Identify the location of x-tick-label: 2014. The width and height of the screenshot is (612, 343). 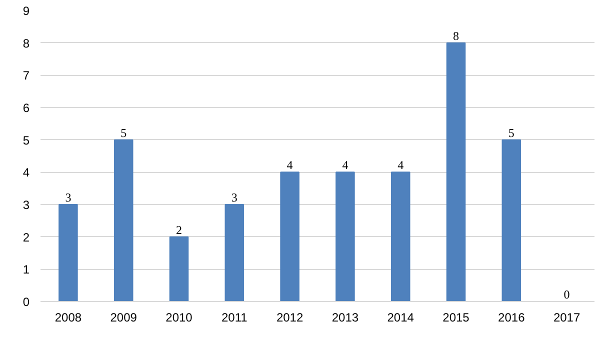
(400, 317).